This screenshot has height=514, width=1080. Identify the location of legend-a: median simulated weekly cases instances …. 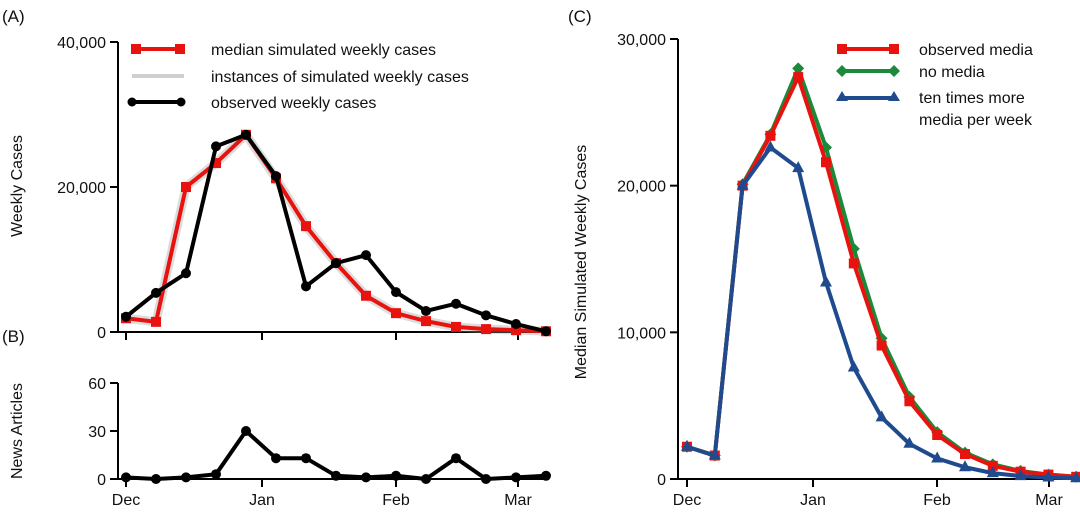
(298, 77).